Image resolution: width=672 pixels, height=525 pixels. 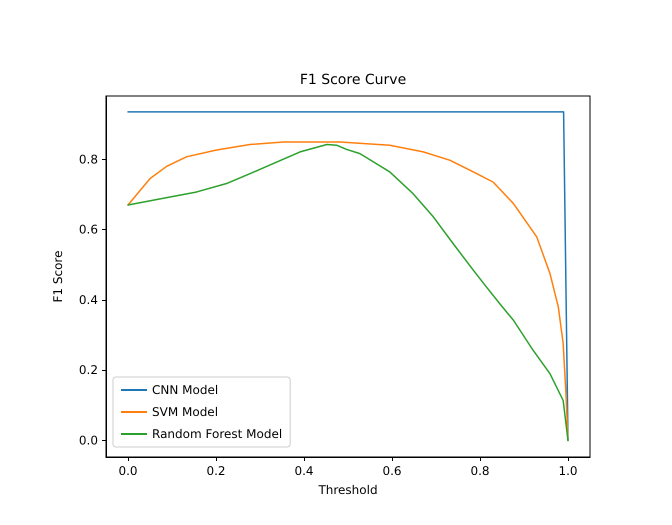 I want to click on y-tick-label: 0.4, so click(x=88, y=299).